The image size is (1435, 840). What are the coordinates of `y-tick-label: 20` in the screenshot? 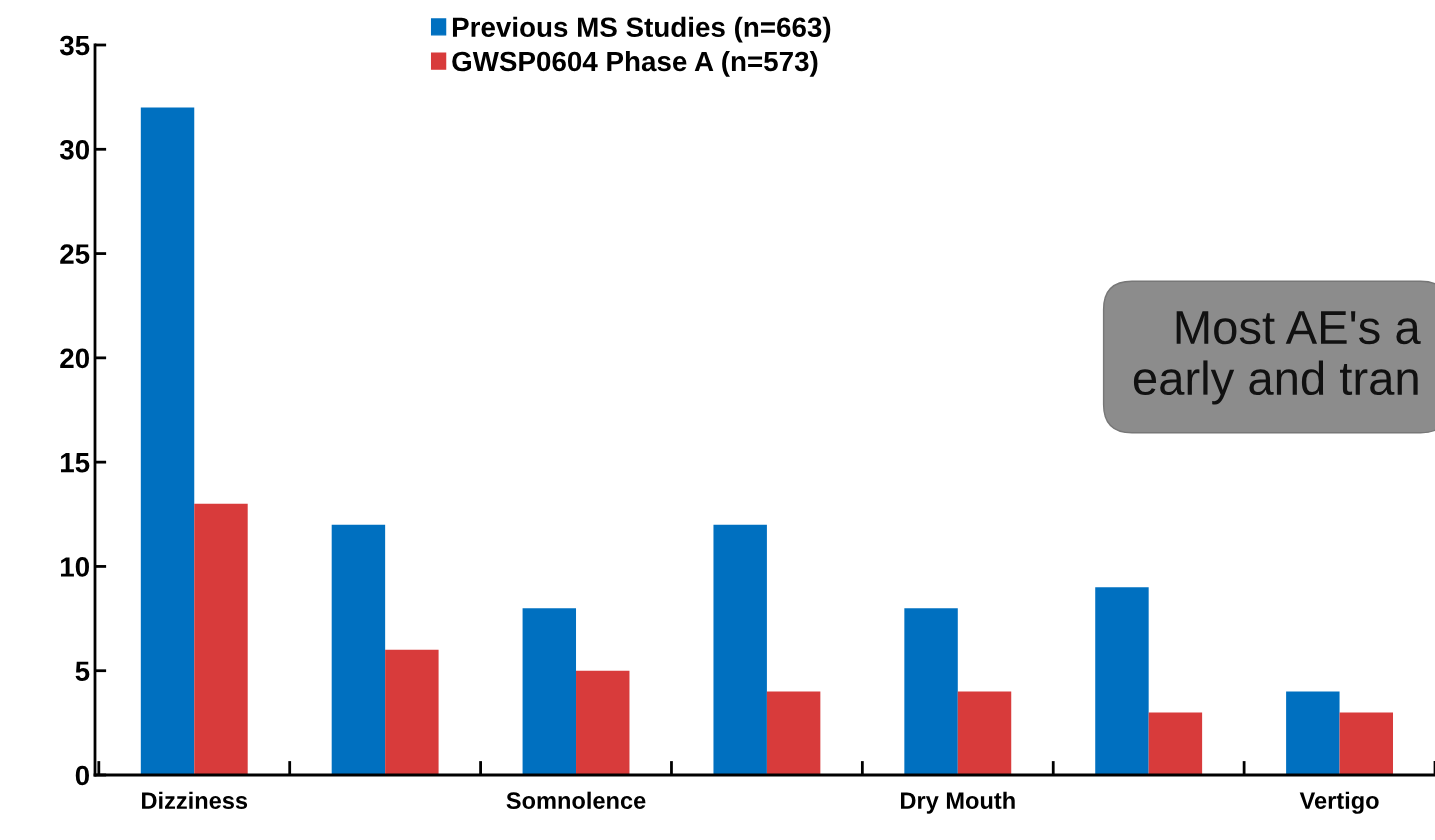 It's located at (74, 358).